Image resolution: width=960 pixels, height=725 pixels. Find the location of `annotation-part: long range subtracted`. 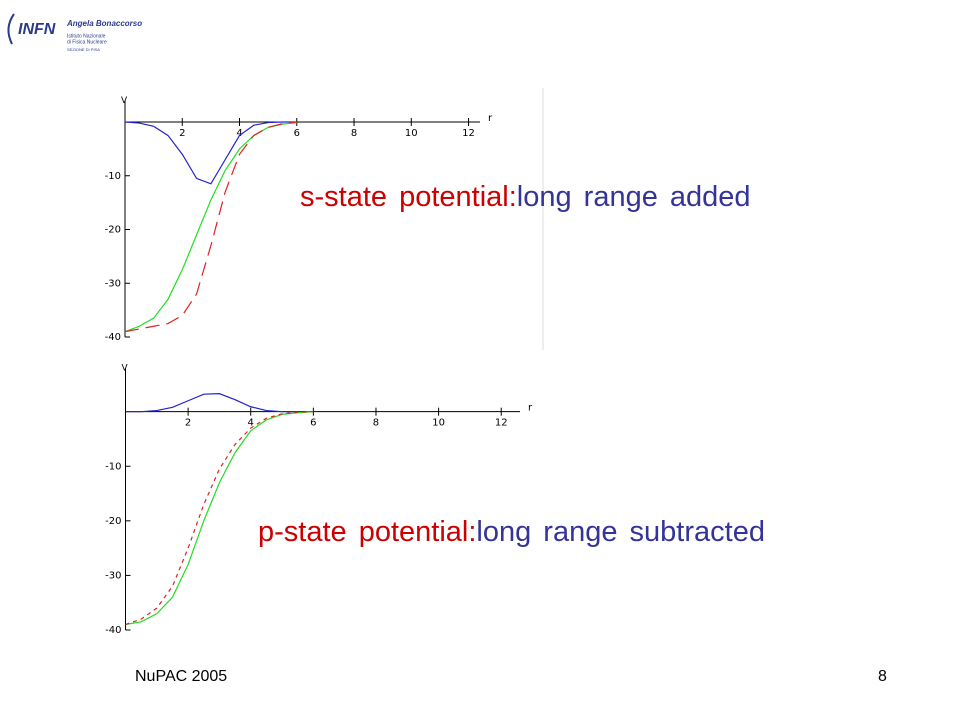

annotation-part: long range subtracted is located at coordinates (620, 532).